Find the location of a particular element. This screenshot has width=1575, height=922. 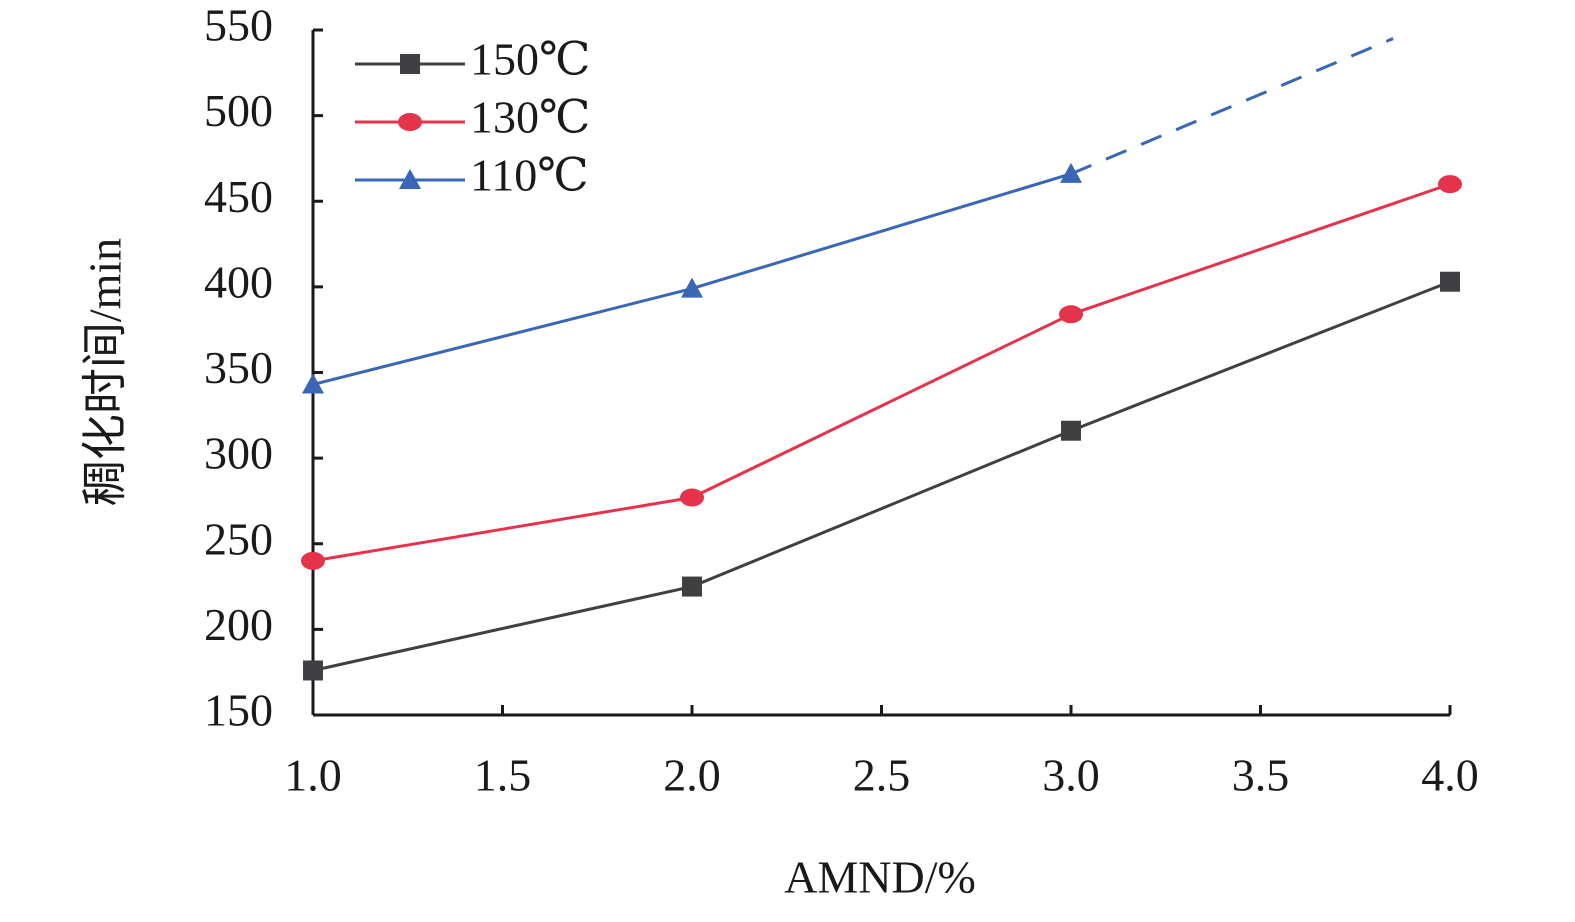

y-tick-label: 300 is located at coordinates (238, 453).